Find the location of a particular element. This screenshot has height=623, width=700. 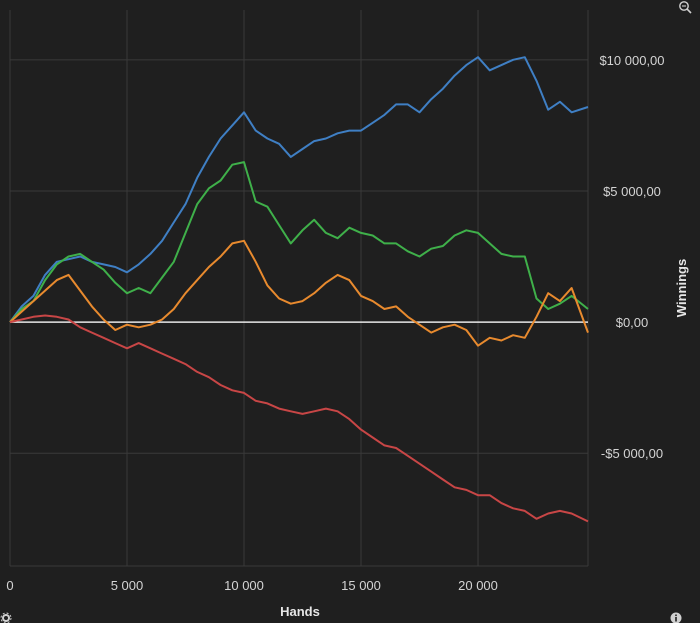

x-tick-label: 15 000 is located at coordinates (361, 585).